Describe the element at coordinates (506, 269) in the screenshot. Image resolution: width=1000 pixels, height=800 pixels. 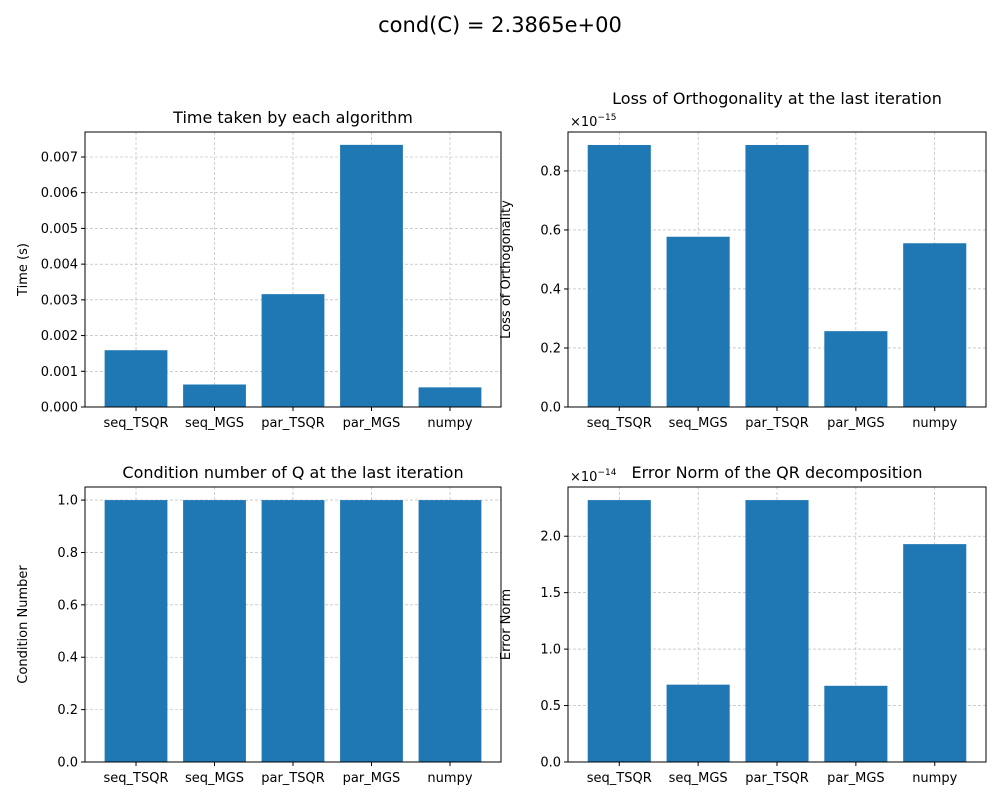
I see `y-axis-label: Loss of Orthogonality` at that location.